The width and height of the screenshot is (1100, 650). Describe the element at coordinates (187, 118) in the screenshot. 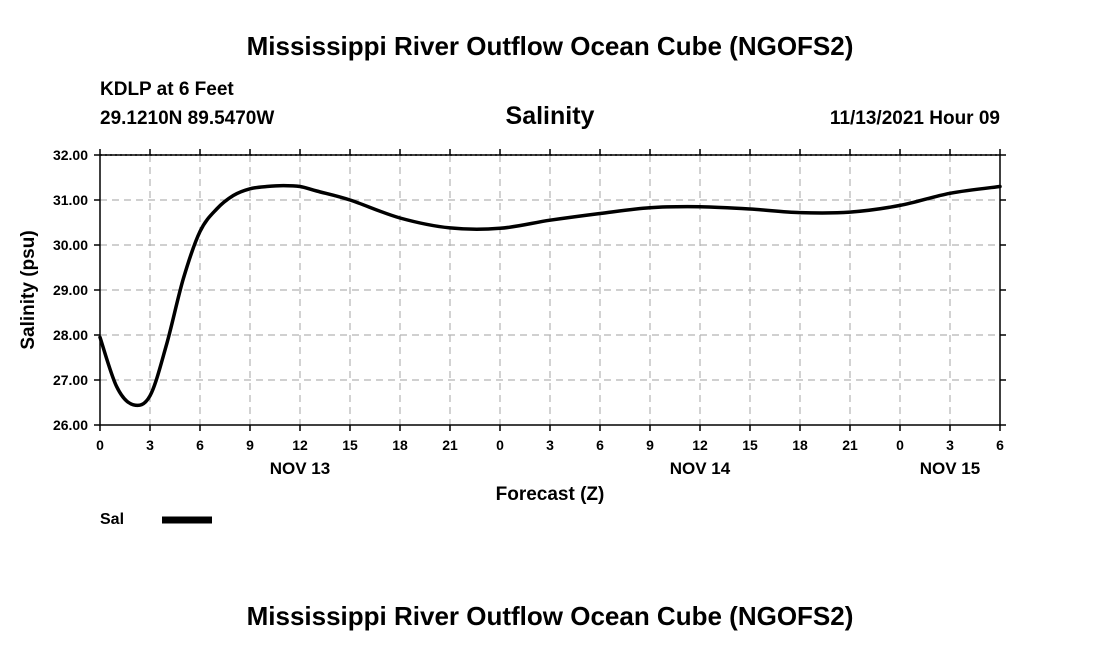

I see `location-label: 29.1210N 89.5470W` at that location.